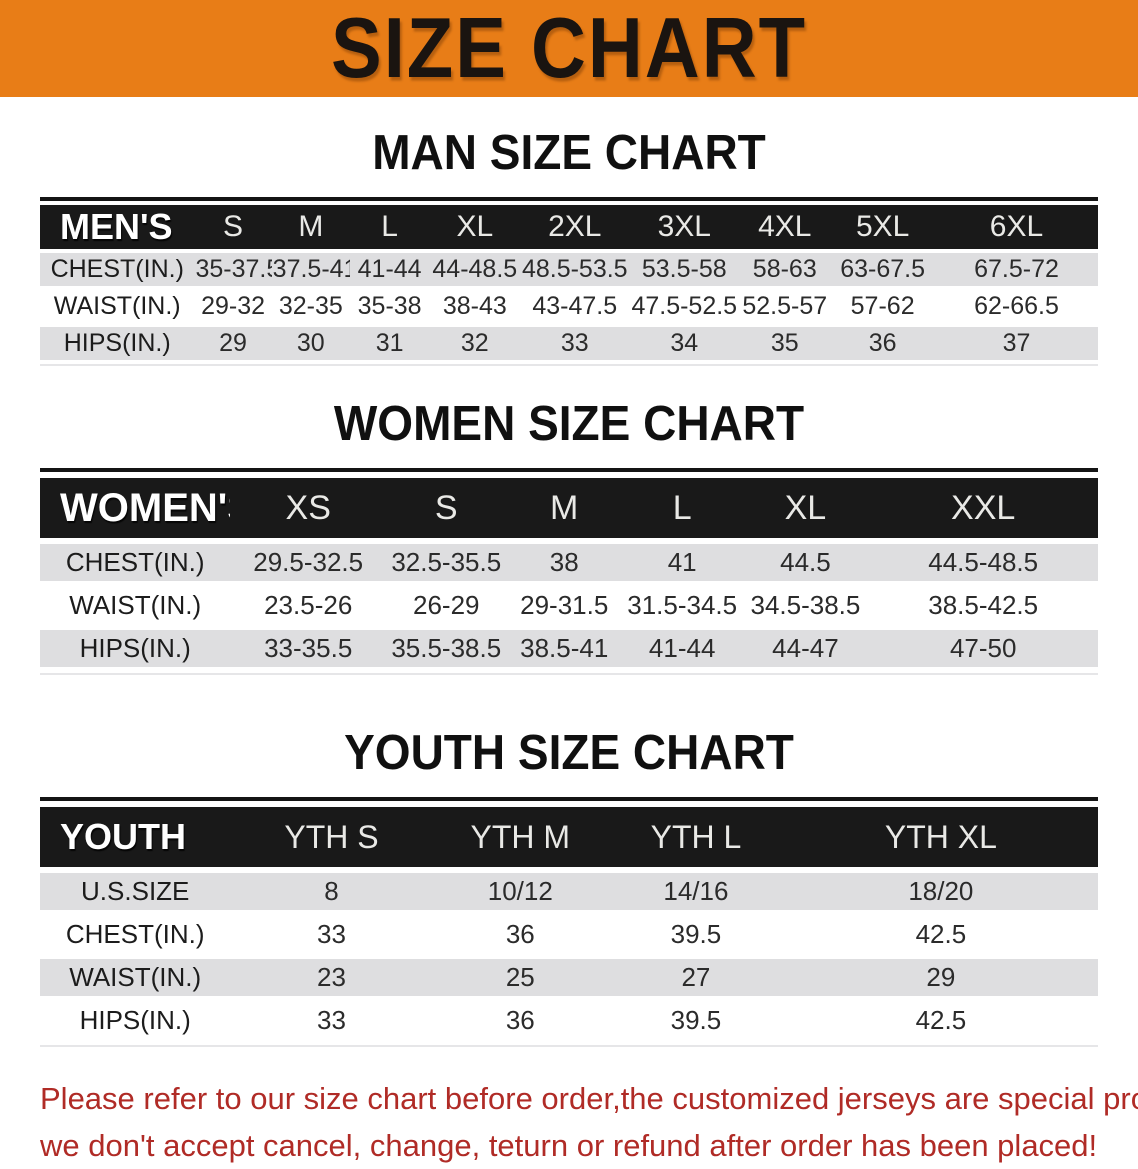 Image resolution: width=1138 pixels, height=1169 pixels. I want to click on value-cell: 33-35.5, so click(308, 648).